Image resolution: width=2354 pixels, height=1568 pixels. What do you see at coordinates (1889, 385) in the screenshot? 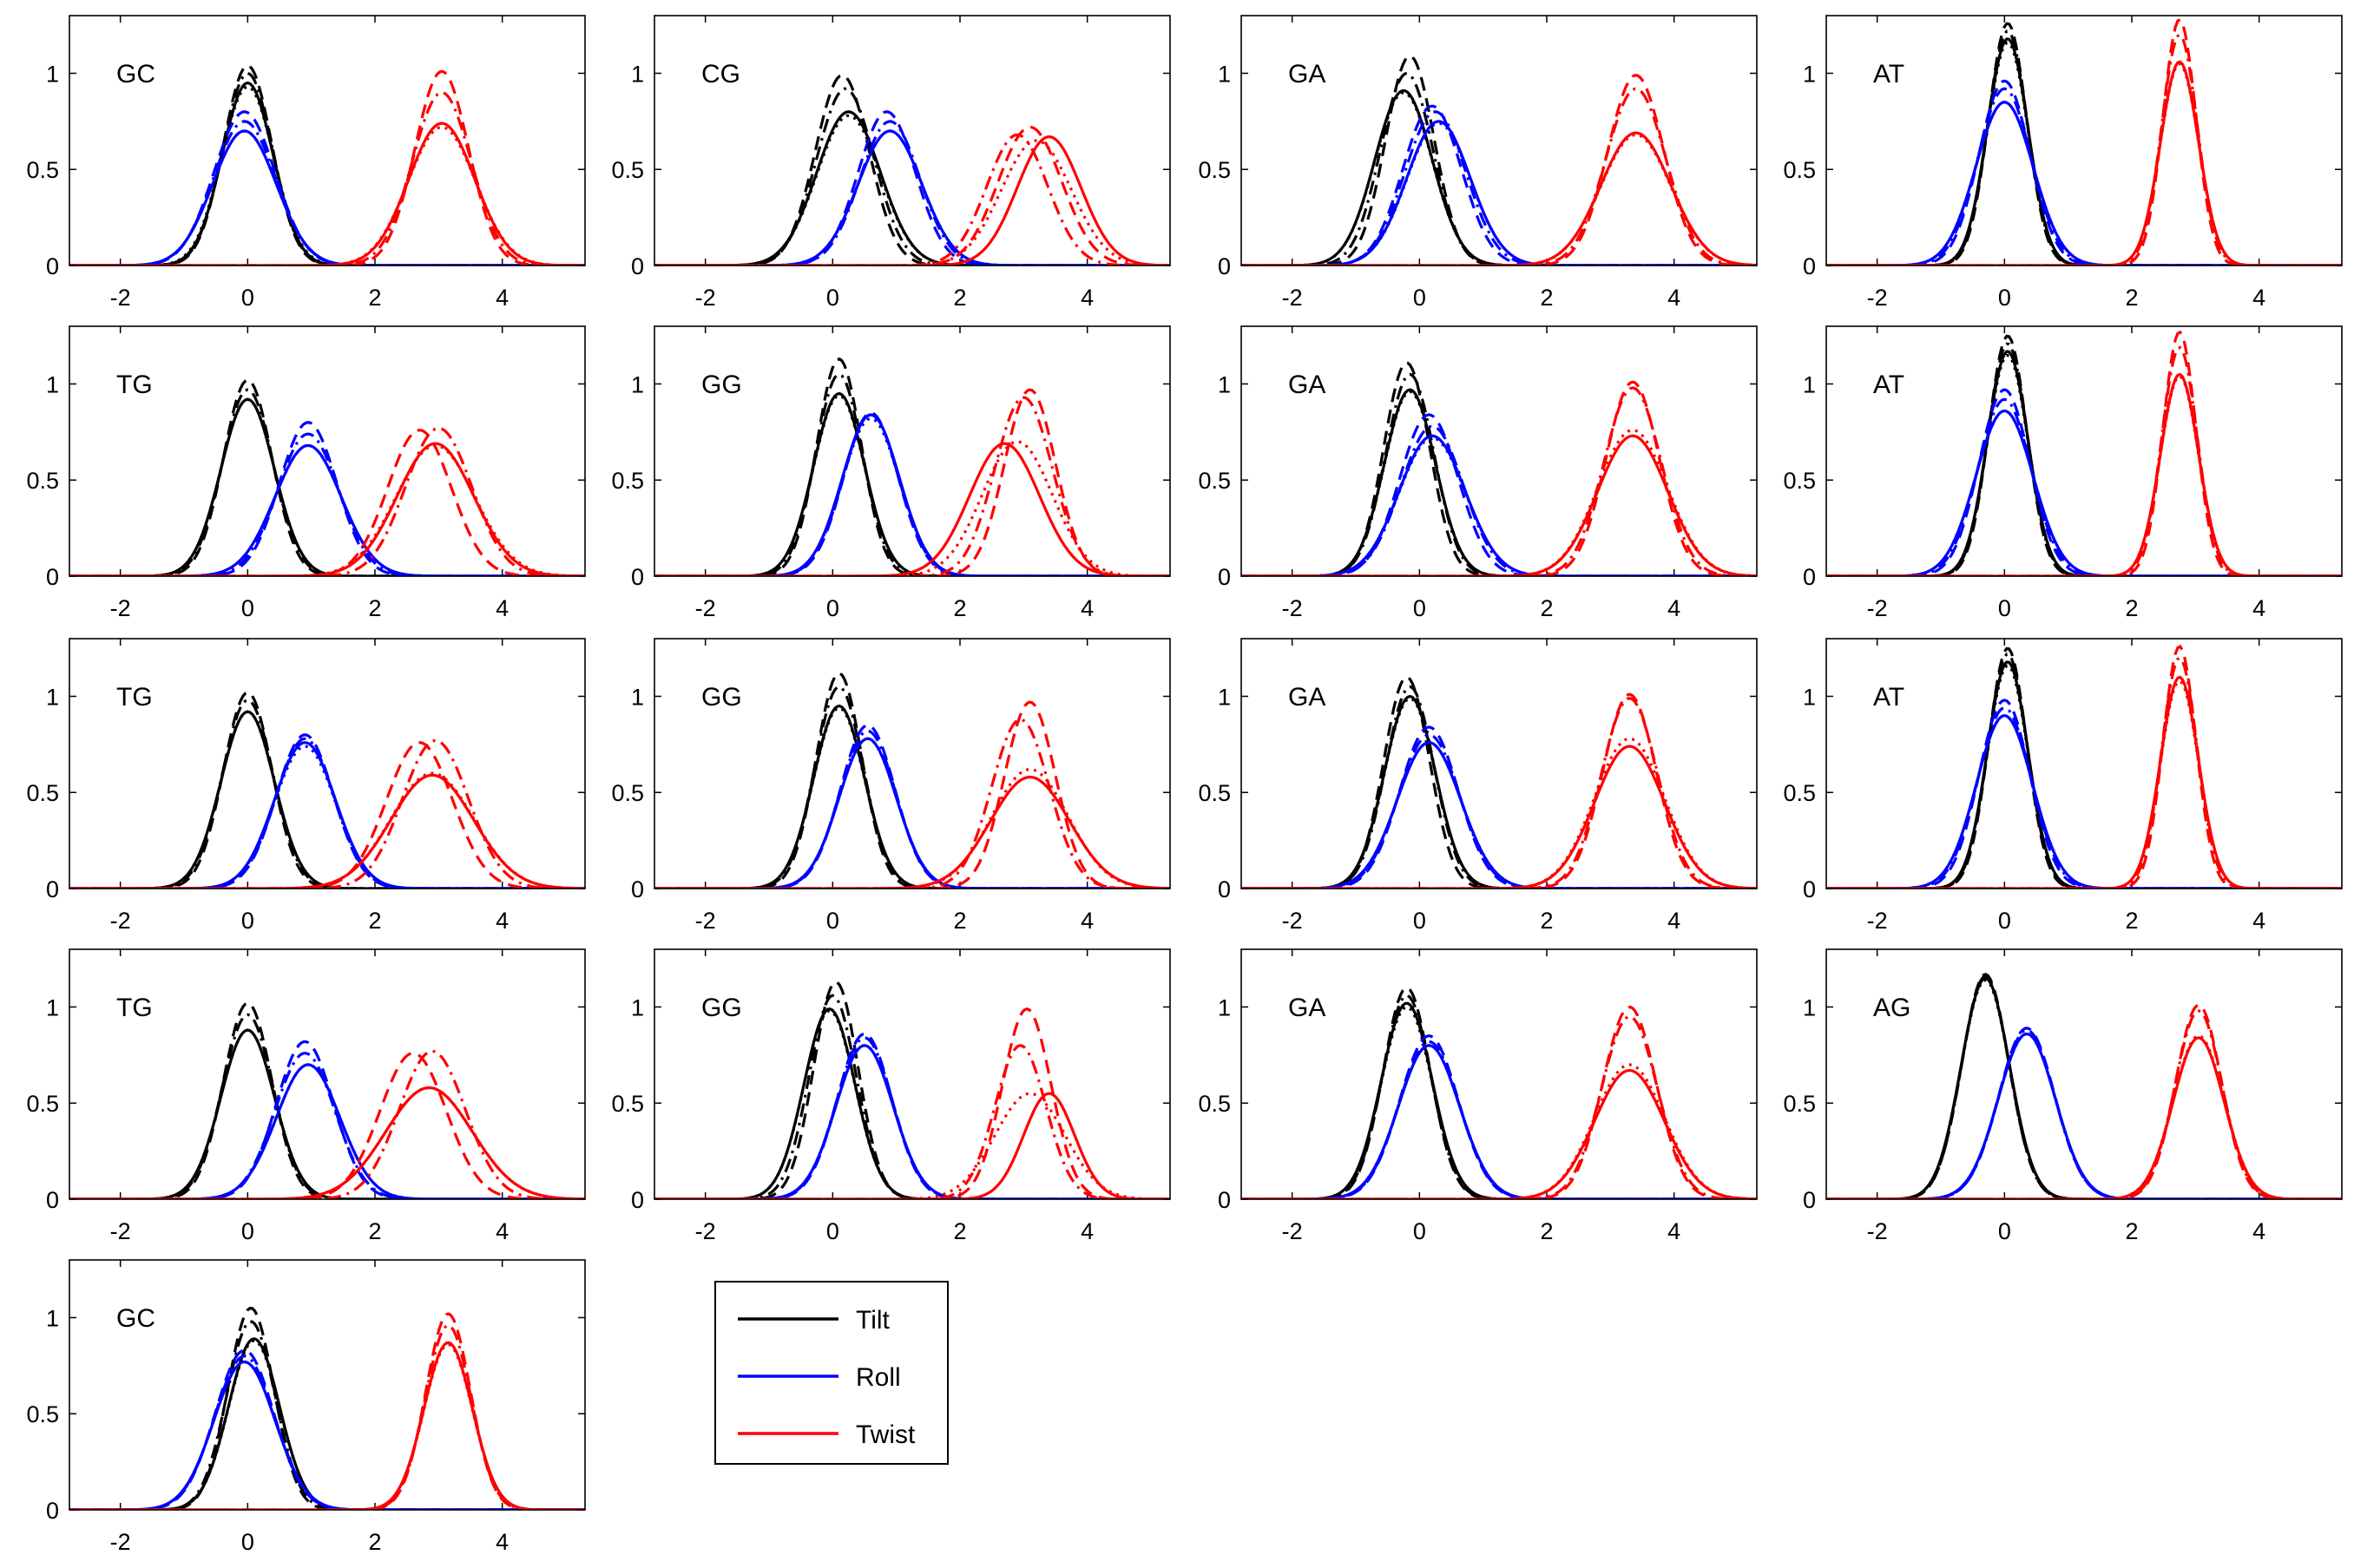
I see `panel-label: AT` at bounding box center [1889, 385].